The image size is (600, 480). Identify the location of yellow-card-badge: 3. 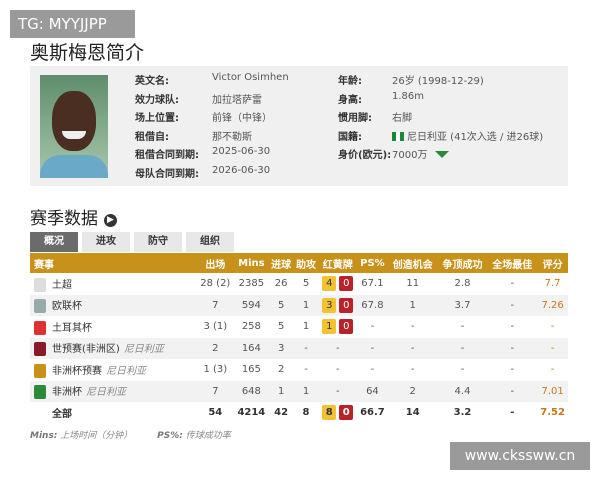
(329, 305).